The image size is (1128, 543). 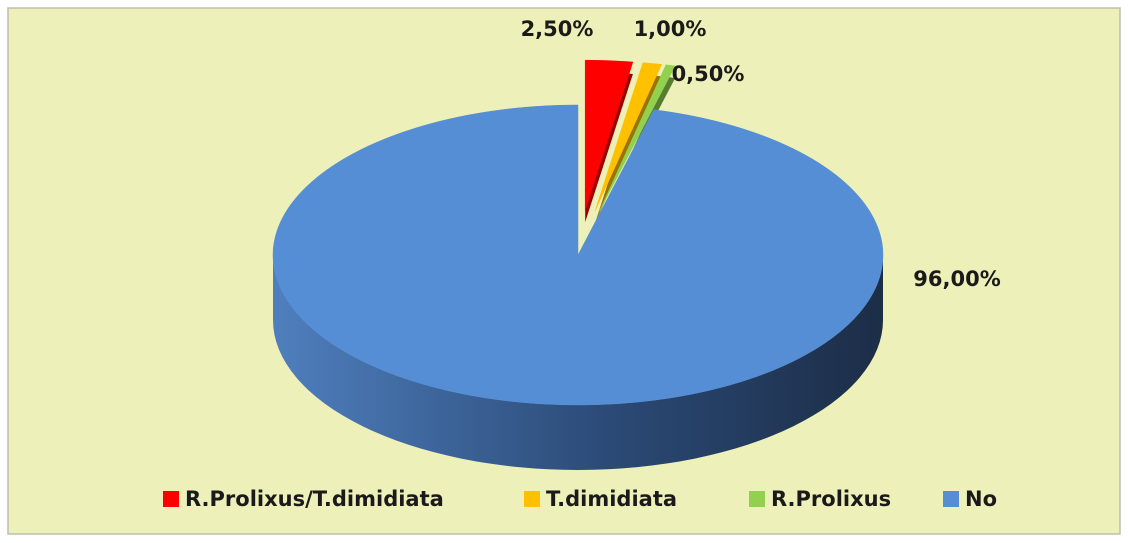 What do you see at coordinates (981, 499) in the screenshot?
I see `legend-label: No` at bounding box center [981, 499].